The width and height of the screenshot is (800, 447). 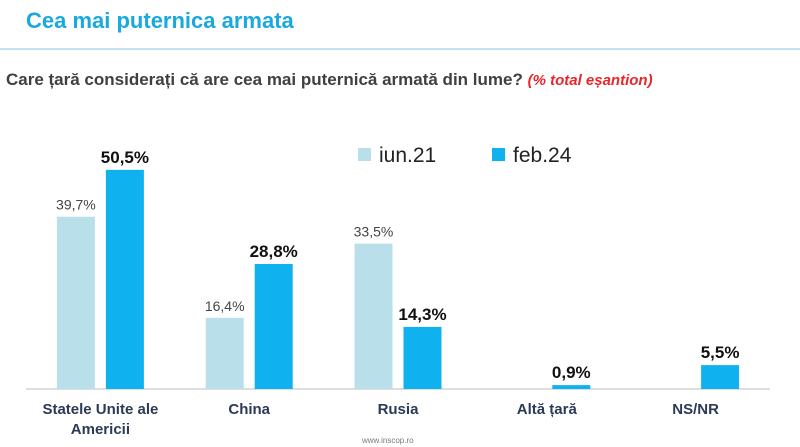 I want to click on bar-feb.24-4, so click(x=720, y=377).